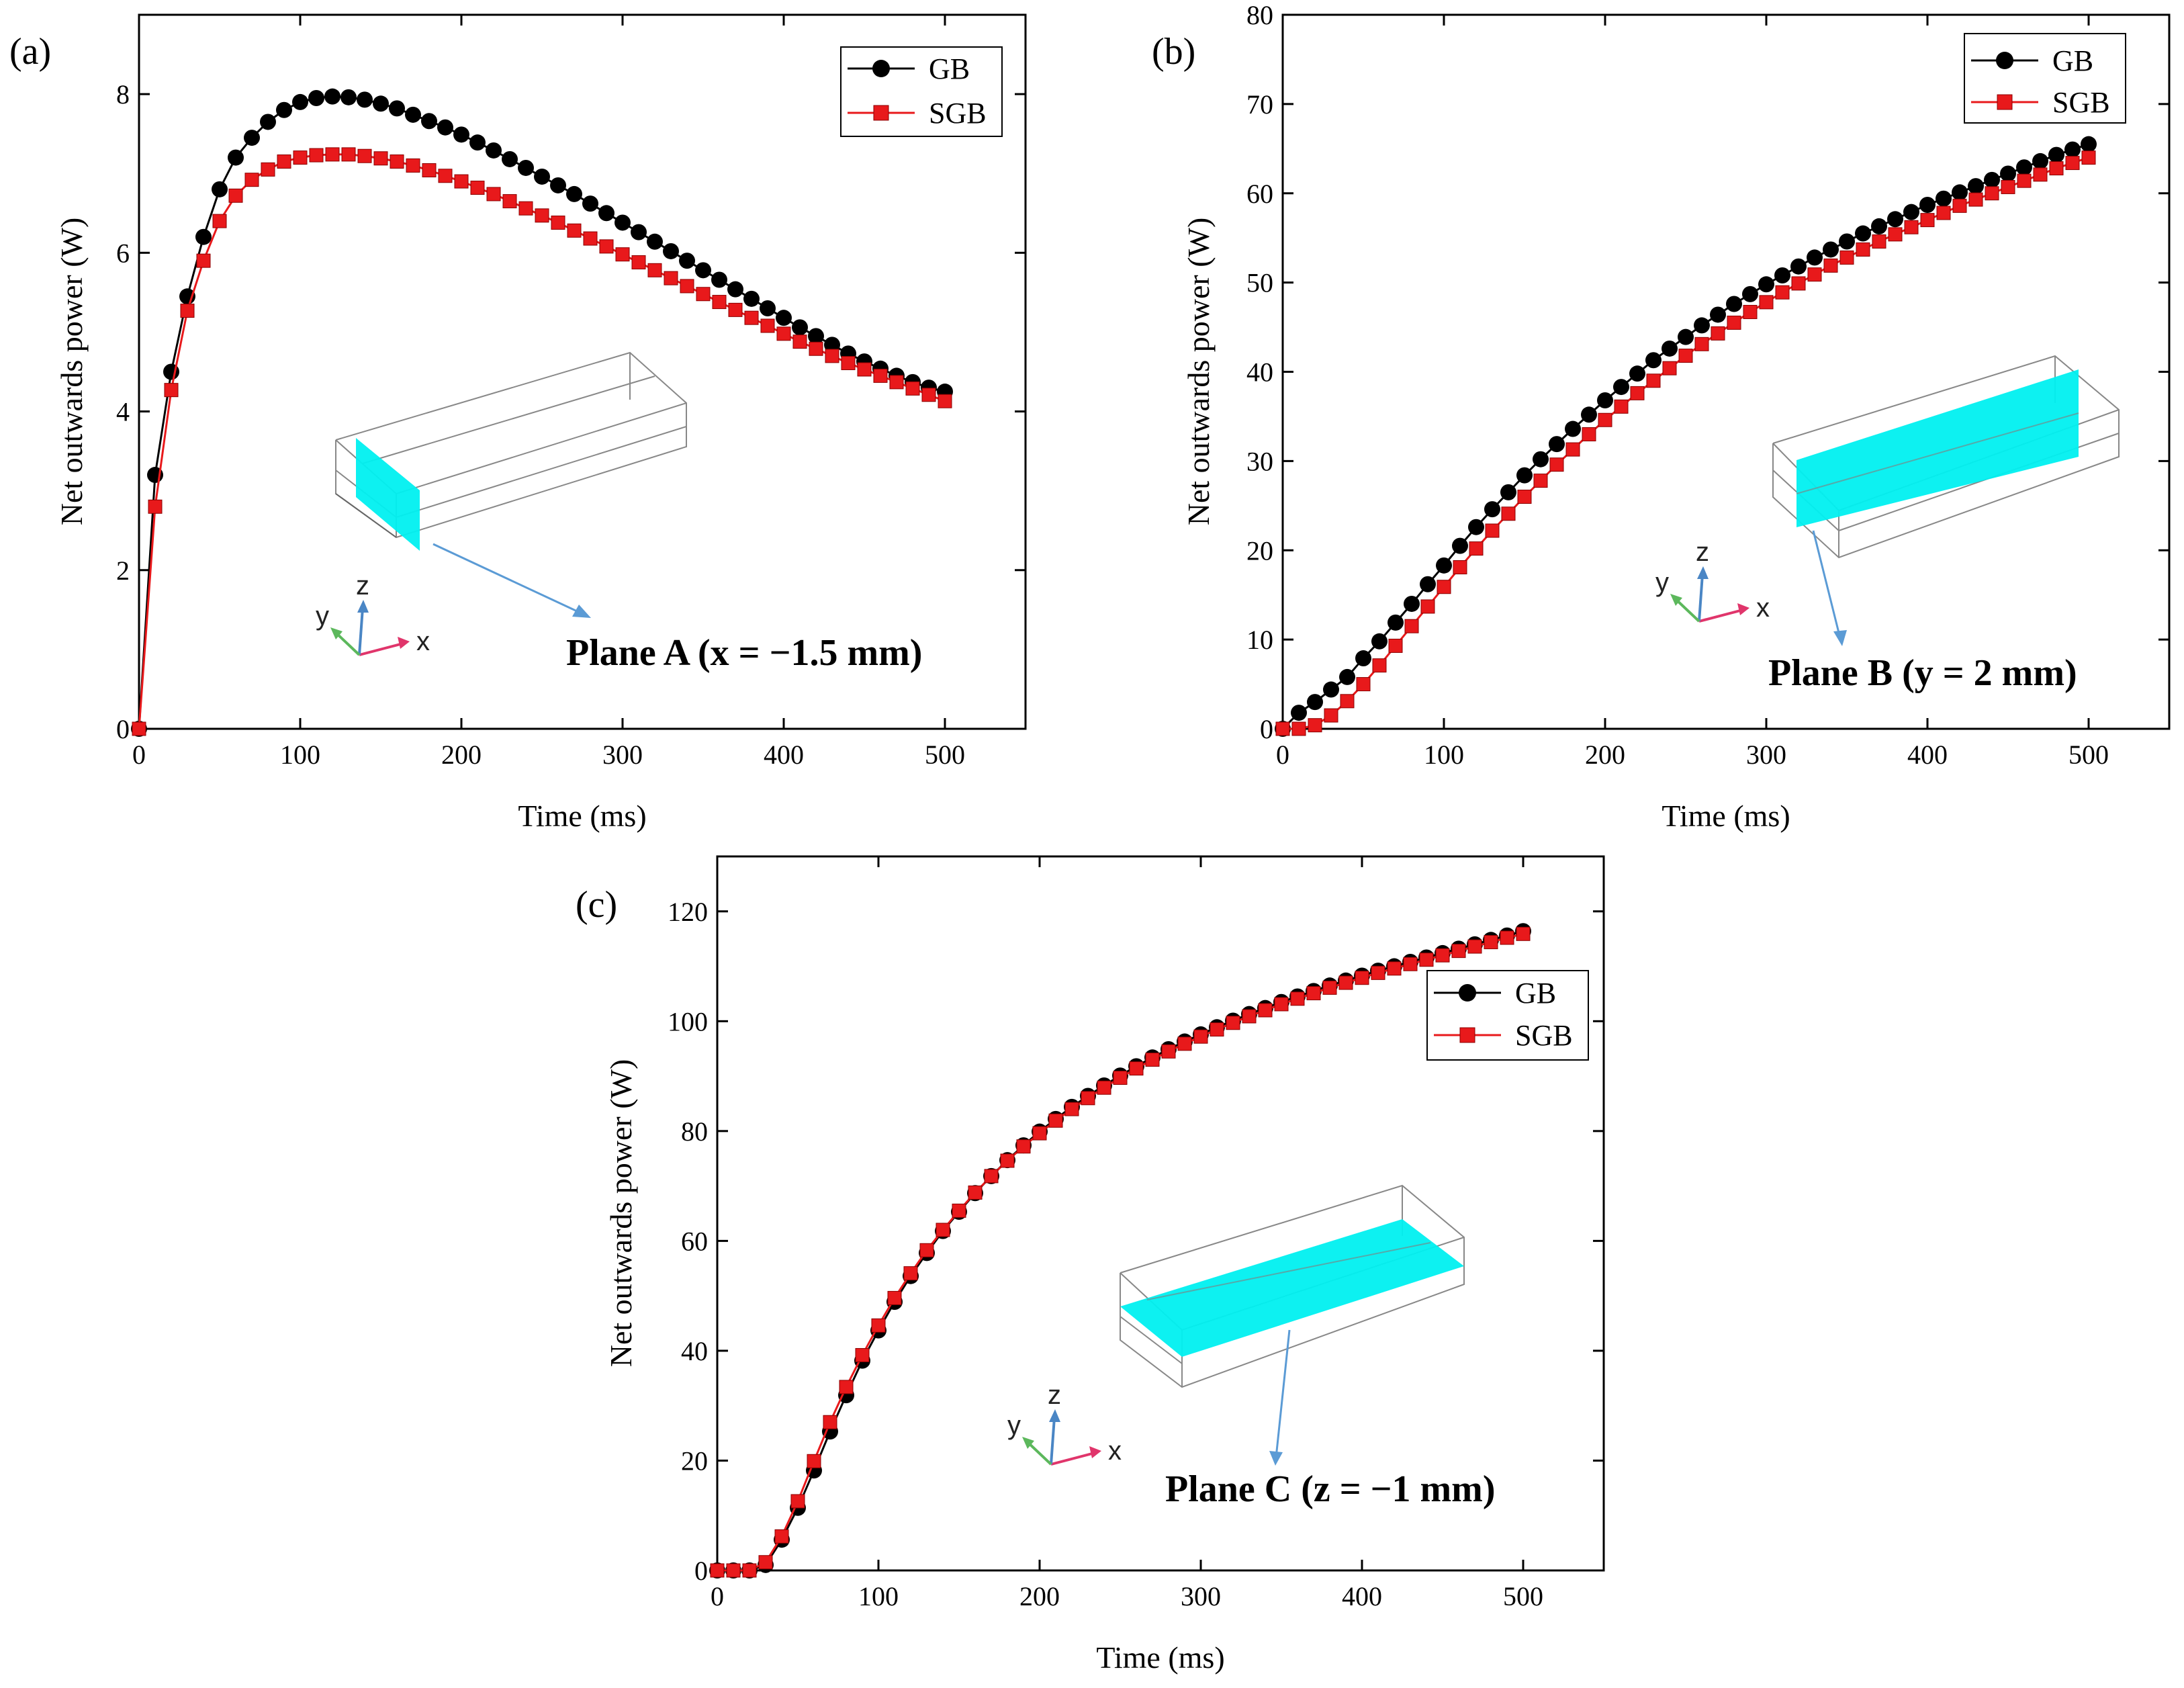 This screenshot has width=2184, height=1688. I want to click on panel-b-legend-sgb-label: SGB, so click(2081, 102).